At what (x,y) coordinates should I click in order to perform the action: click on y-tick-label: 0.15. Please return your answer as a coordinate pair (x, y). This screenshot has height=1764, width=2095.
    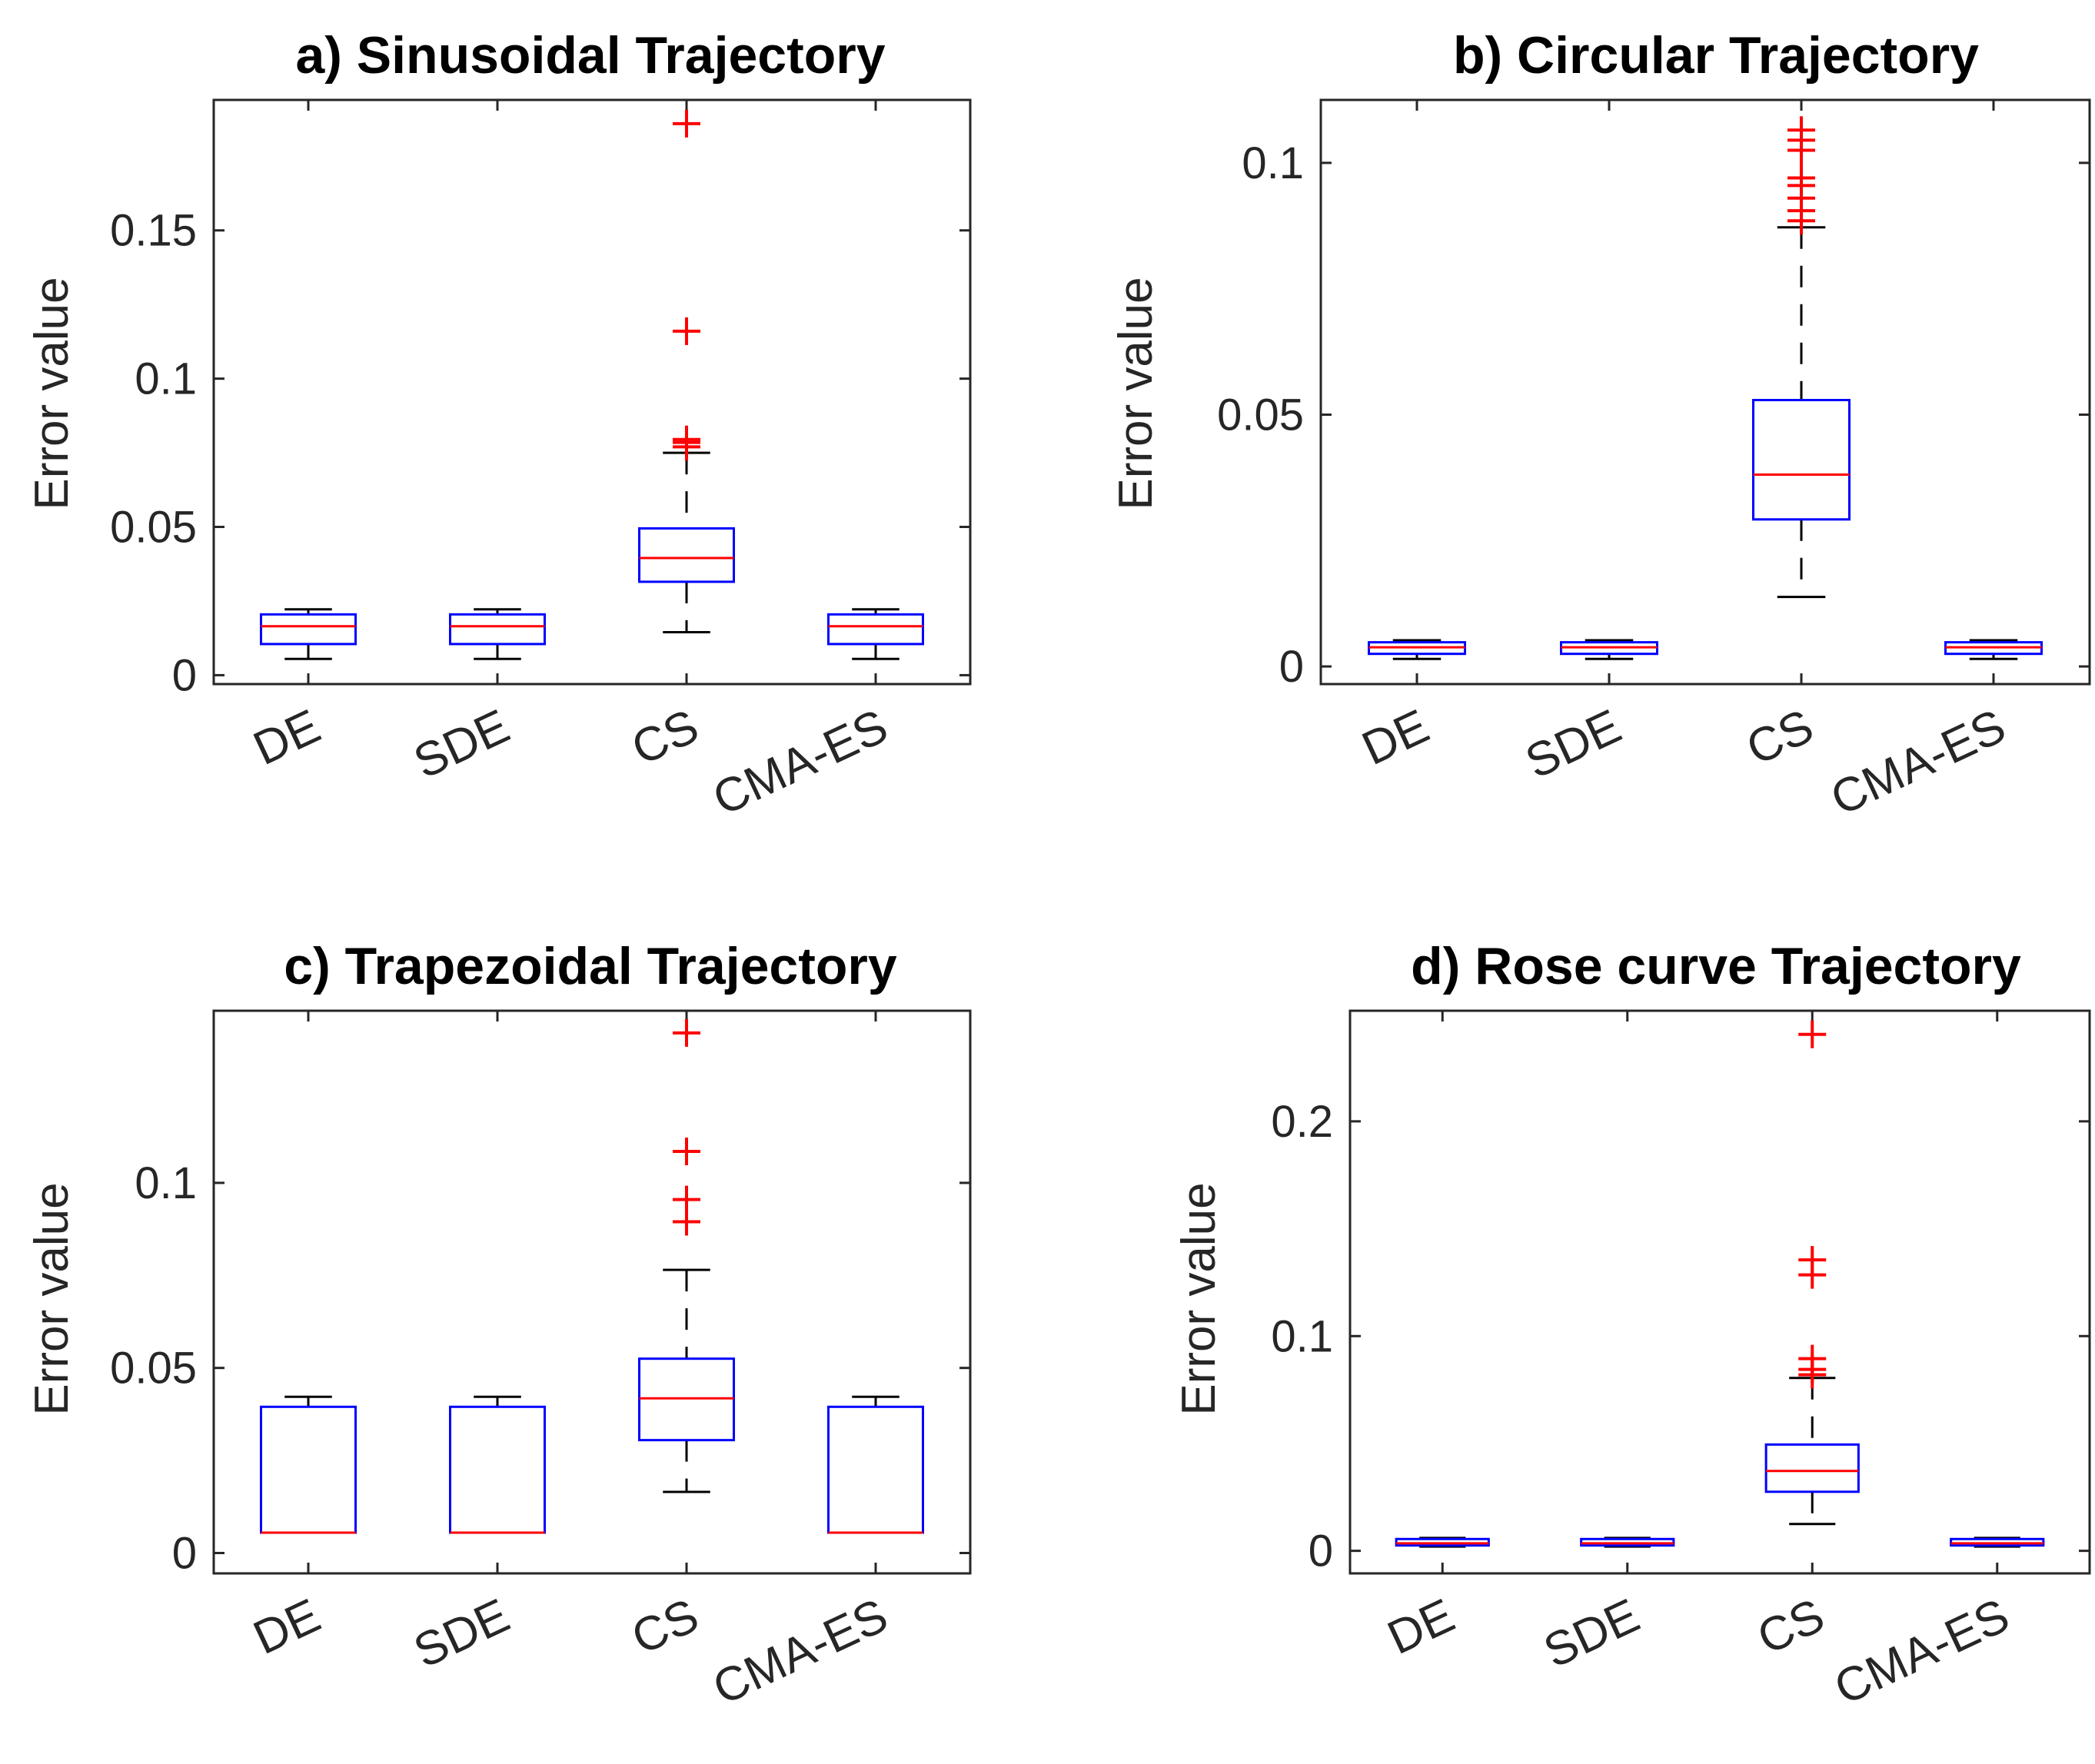
    Looking at the image, I should click on (153, 231).